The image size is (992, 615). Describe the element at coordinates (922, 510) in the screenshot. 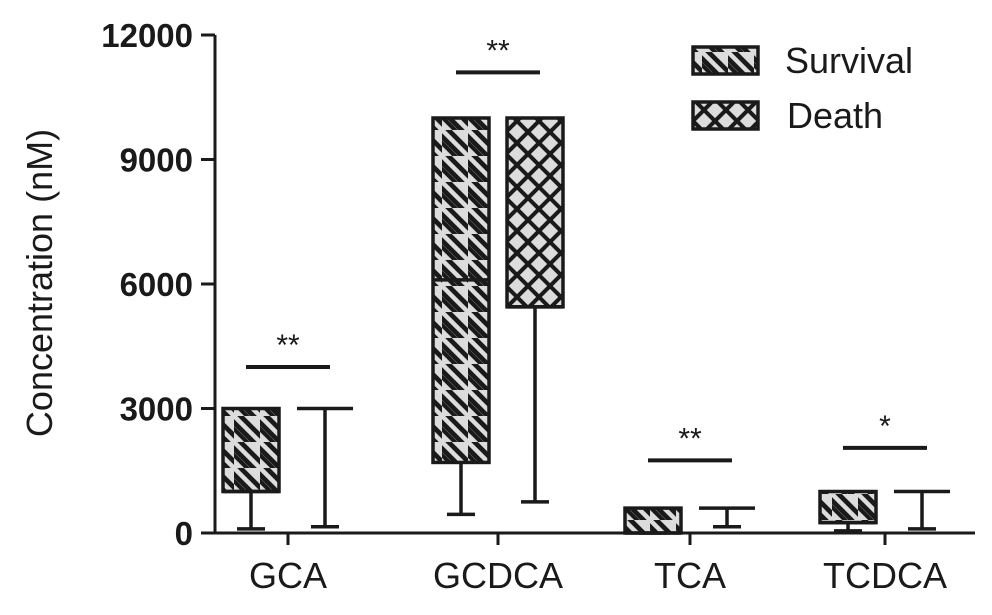

I see `box-death-tcdca` at that location.